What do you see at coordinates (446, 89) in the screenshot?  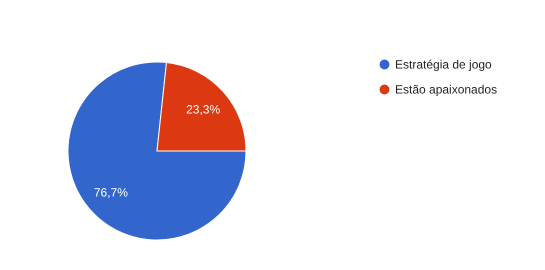 I see `legend-label: Estão apaixonados` at bounding box center [446, 89].